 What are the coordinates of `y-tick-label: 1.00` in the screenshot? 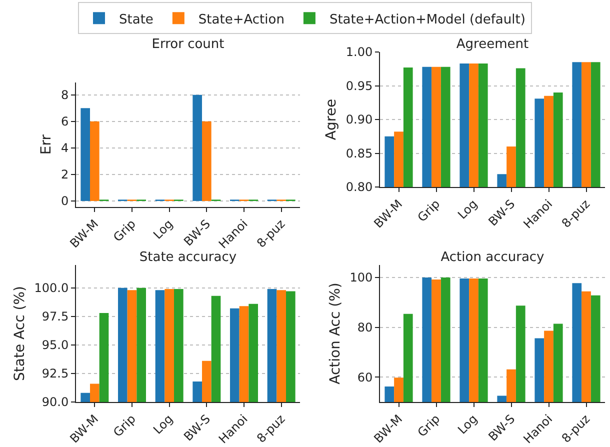 It's located at (359, 52).